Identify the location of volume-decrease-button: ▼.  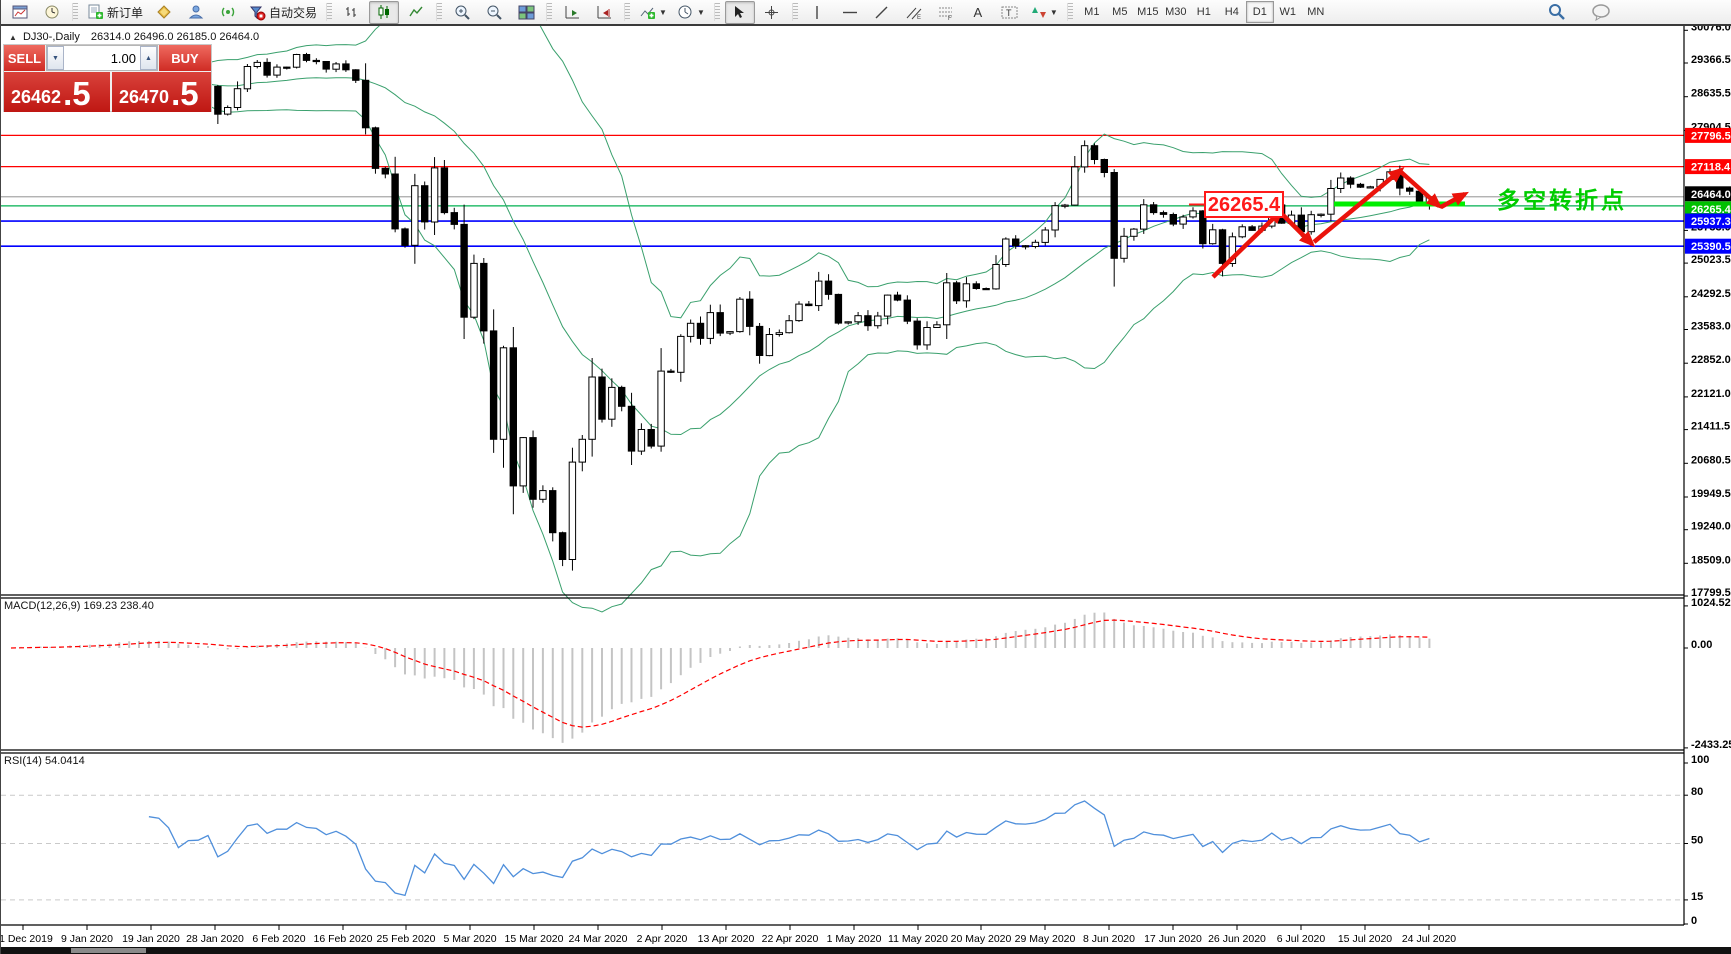
(55, 58).